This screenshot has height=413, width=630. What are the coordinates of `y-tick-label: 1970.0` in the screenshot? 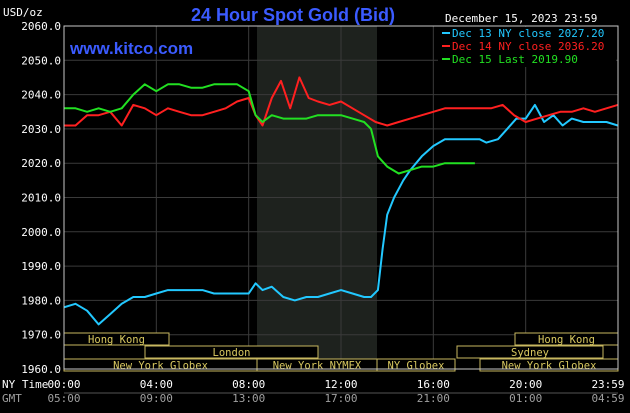 It's located at (41, 335).